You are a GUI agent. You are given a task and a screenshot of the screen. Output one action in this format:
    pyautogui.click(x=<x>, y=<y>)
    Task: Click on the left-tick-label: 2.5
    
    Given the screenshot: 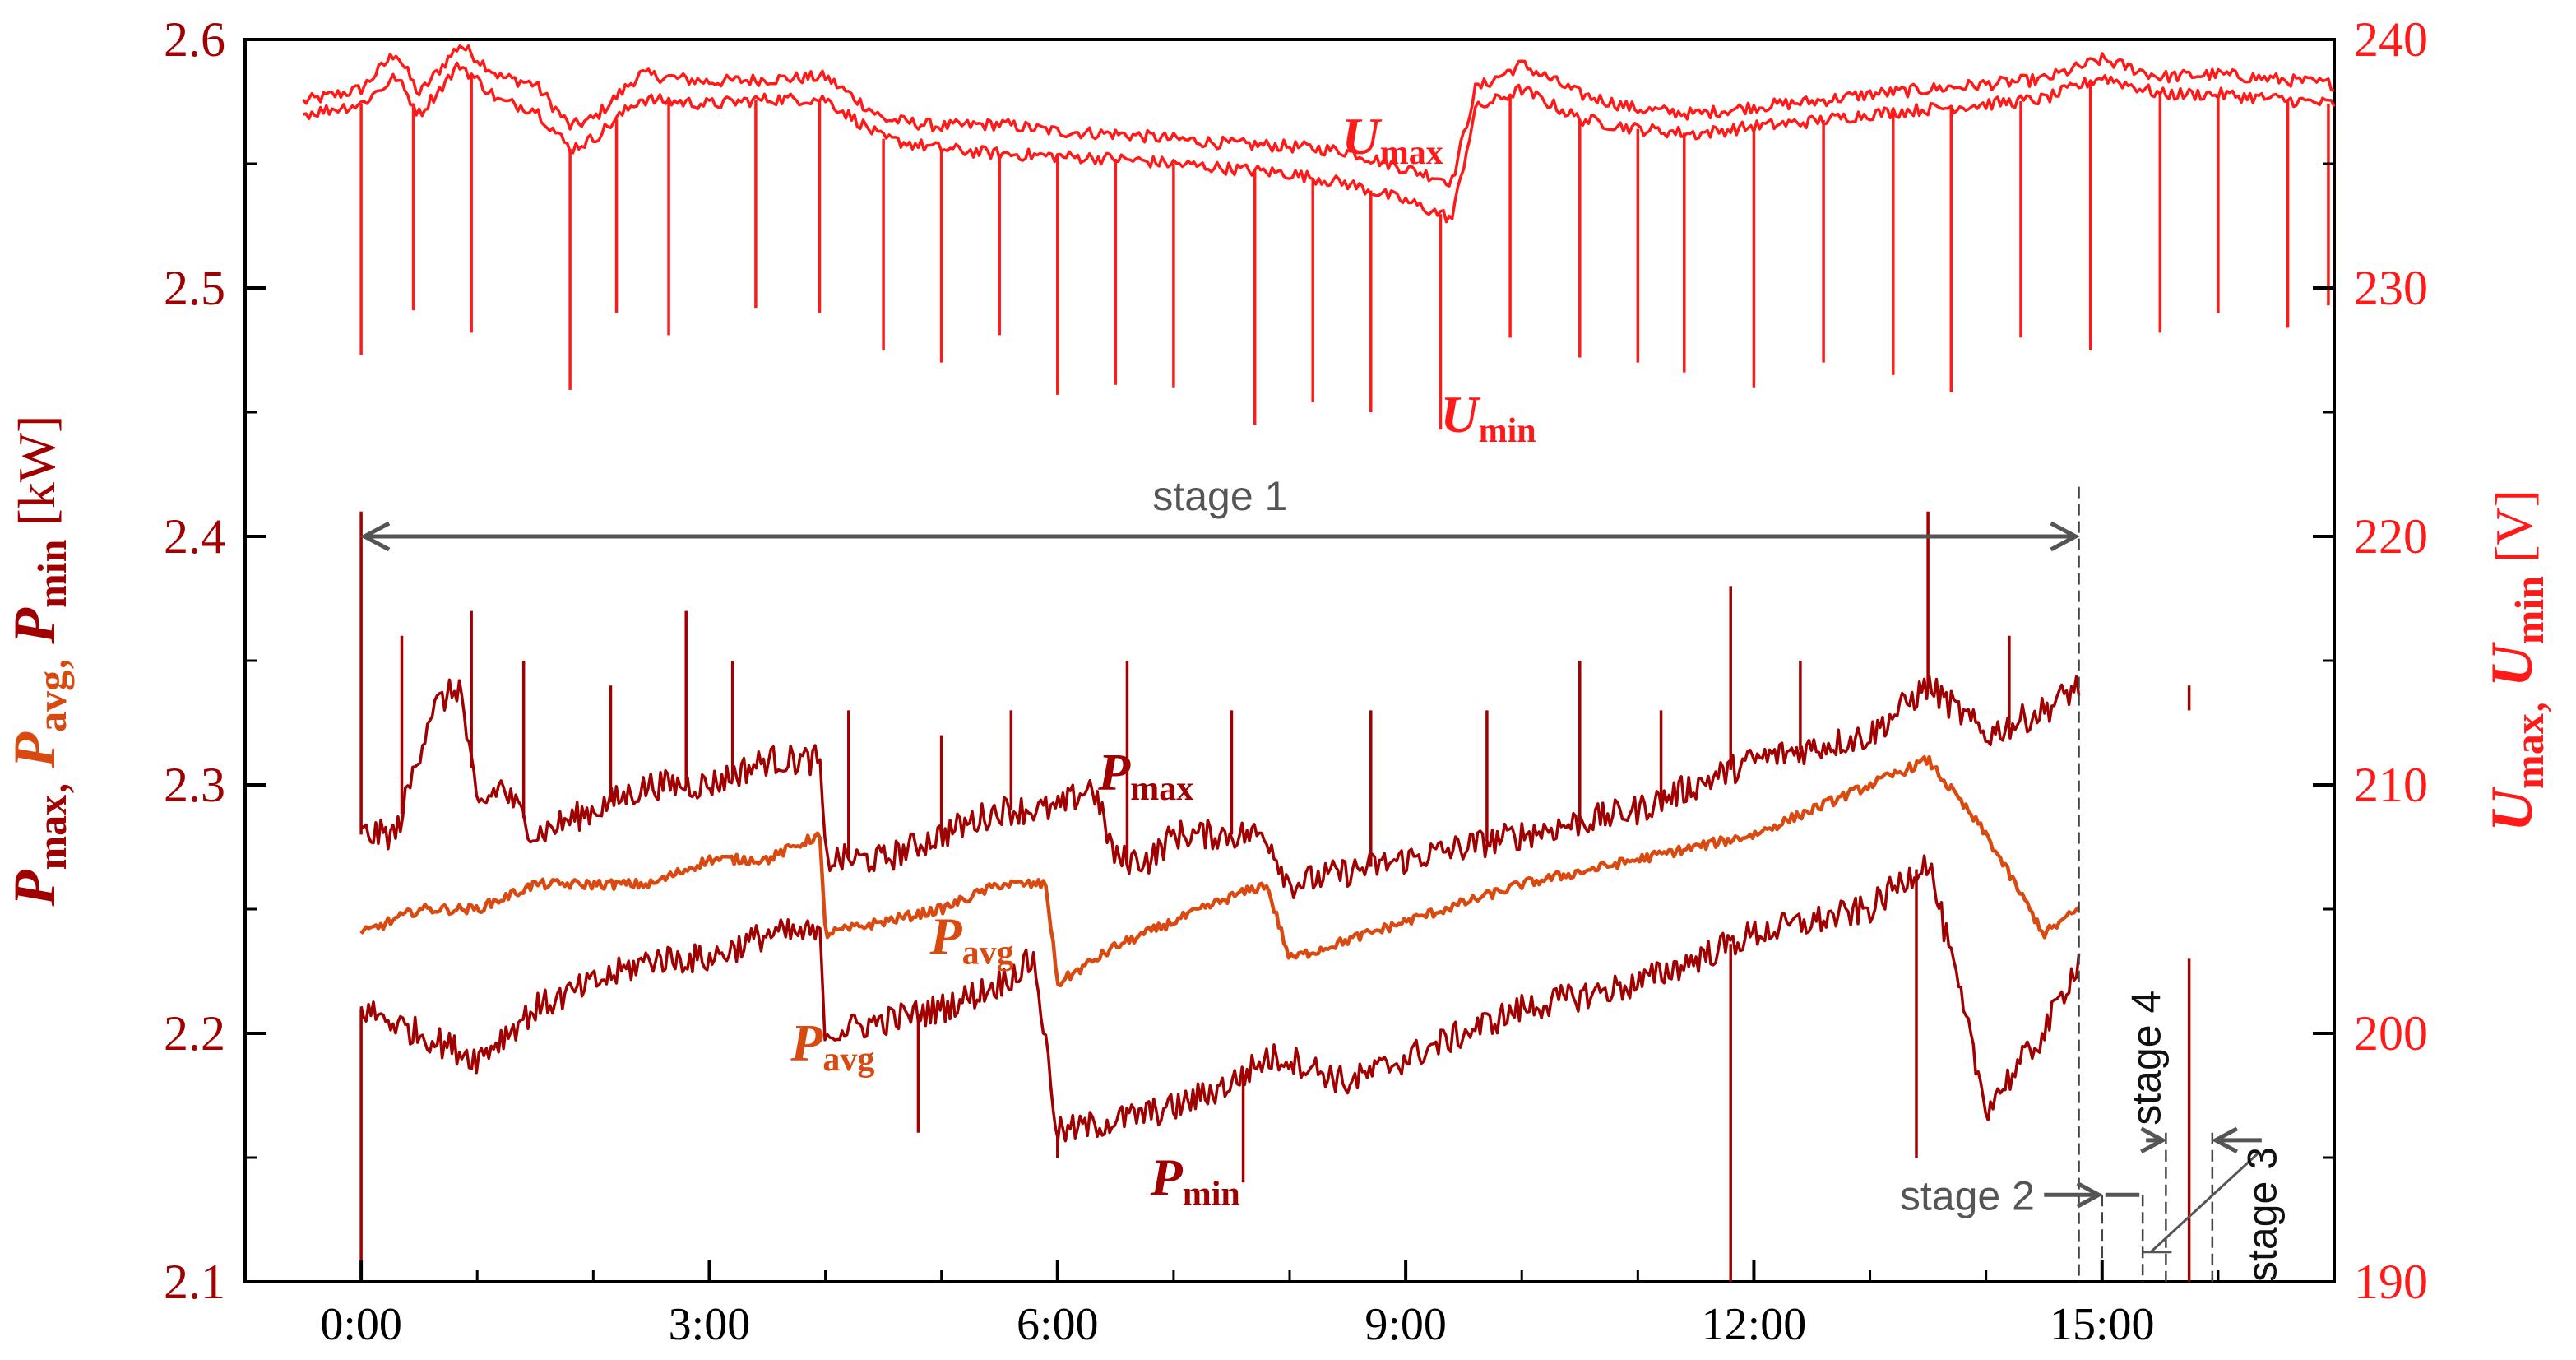 What is the action you would take?
    pyautogui.click(x=195, y=288)
    